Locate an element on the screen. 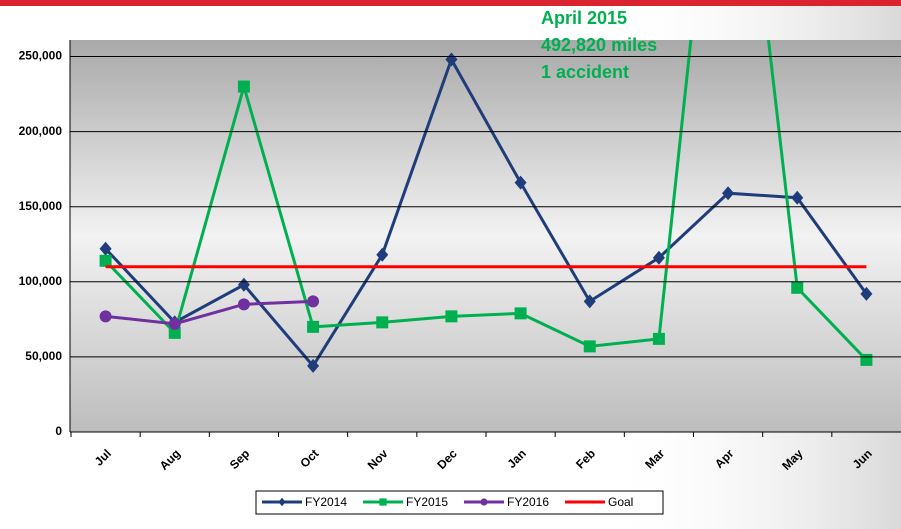  annotation: April 2015 is located at coordinates (584, 18).